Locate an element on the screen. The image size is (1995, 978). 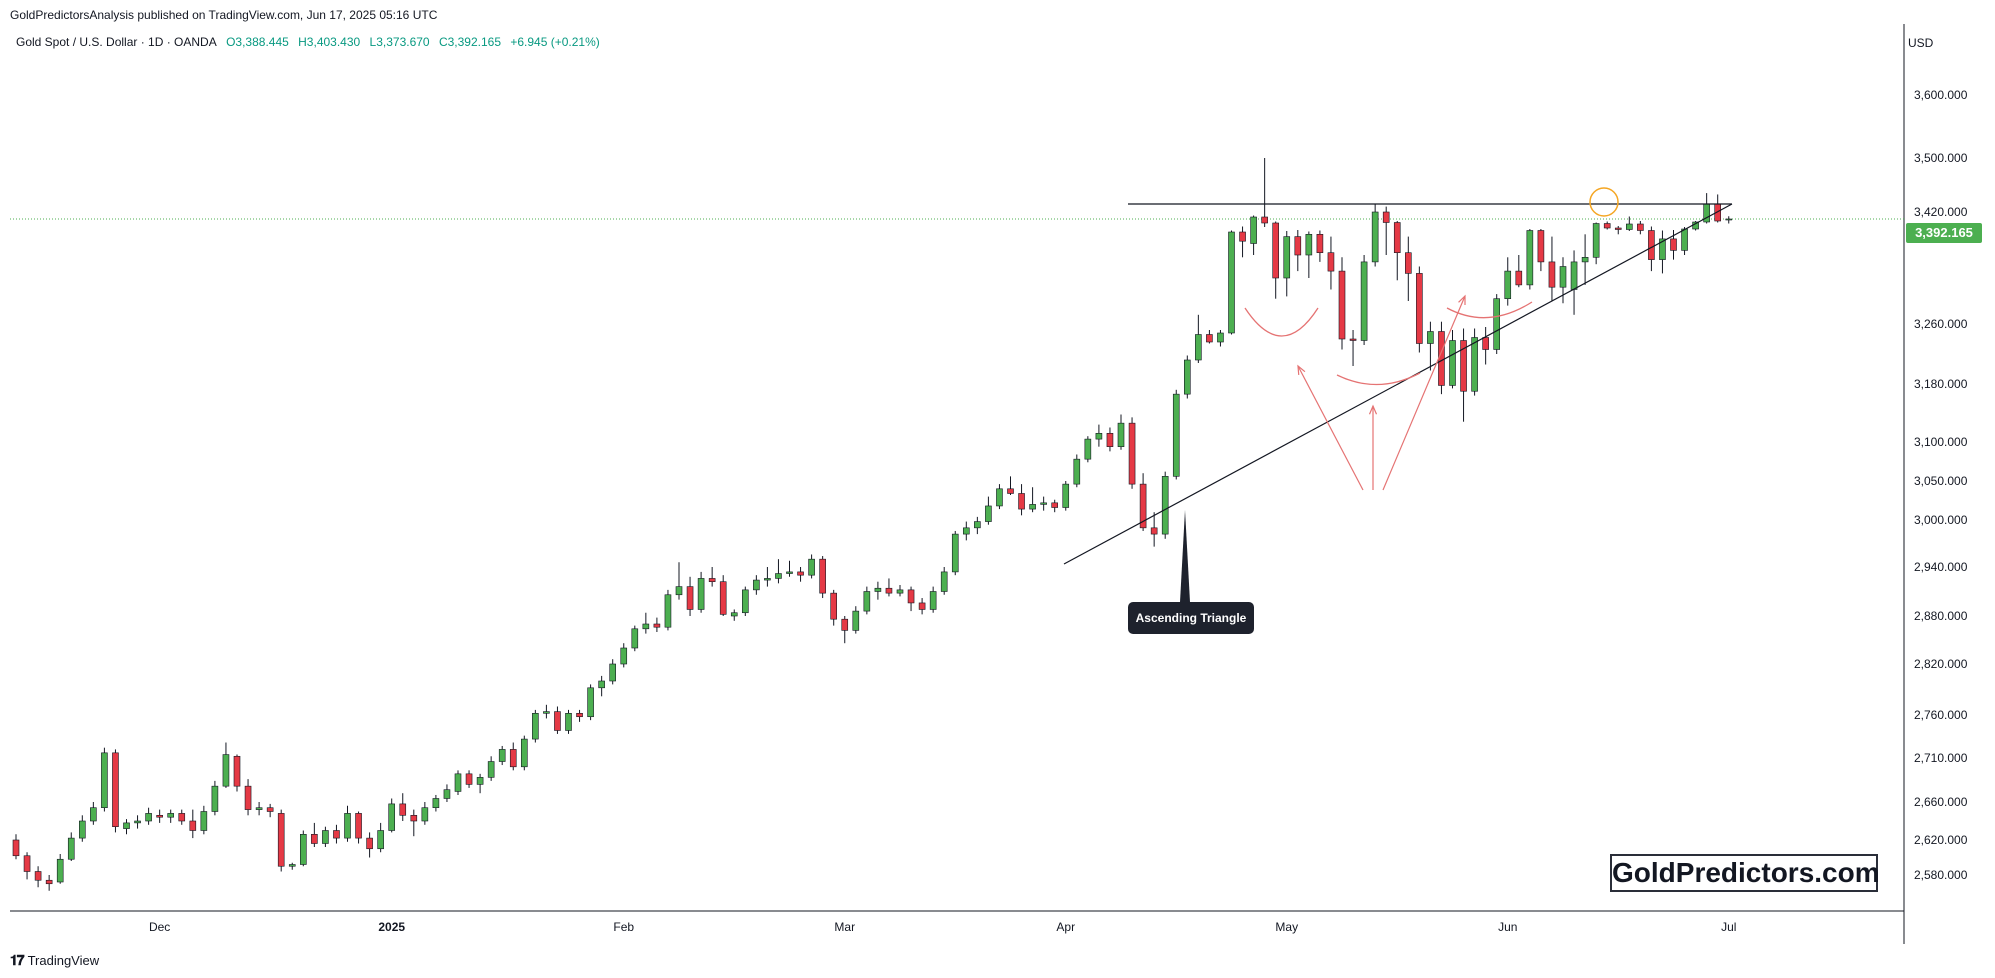
x-tick-label: May is located at coordinates (1286, 927).